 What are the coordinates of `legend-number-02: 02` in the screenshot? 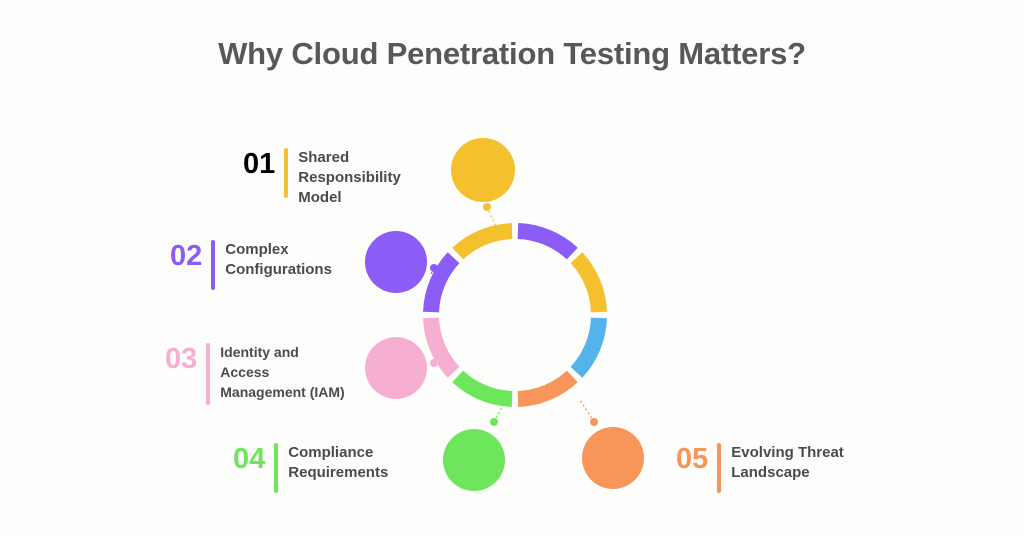 It's located at (186, 256).